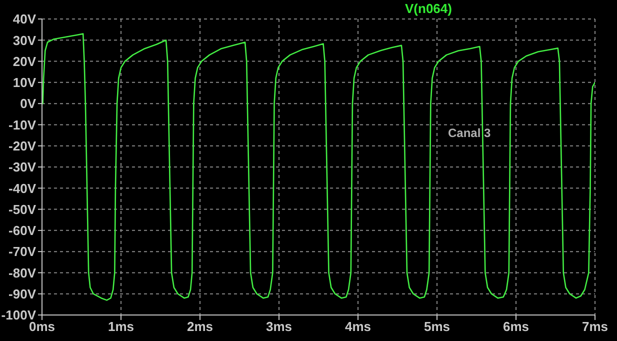  Describe the element at coordinates (437, 326) in the screenshot. I see `x-tick-label: 5ms` at that location.